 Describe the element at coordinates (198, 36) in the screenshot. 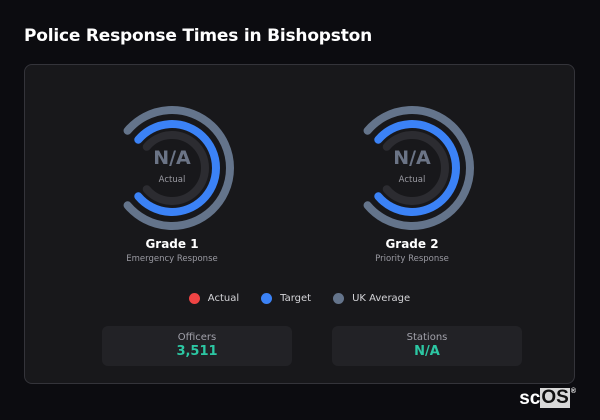

I see `page-title: Police Response Times in Bishopston` at that location.